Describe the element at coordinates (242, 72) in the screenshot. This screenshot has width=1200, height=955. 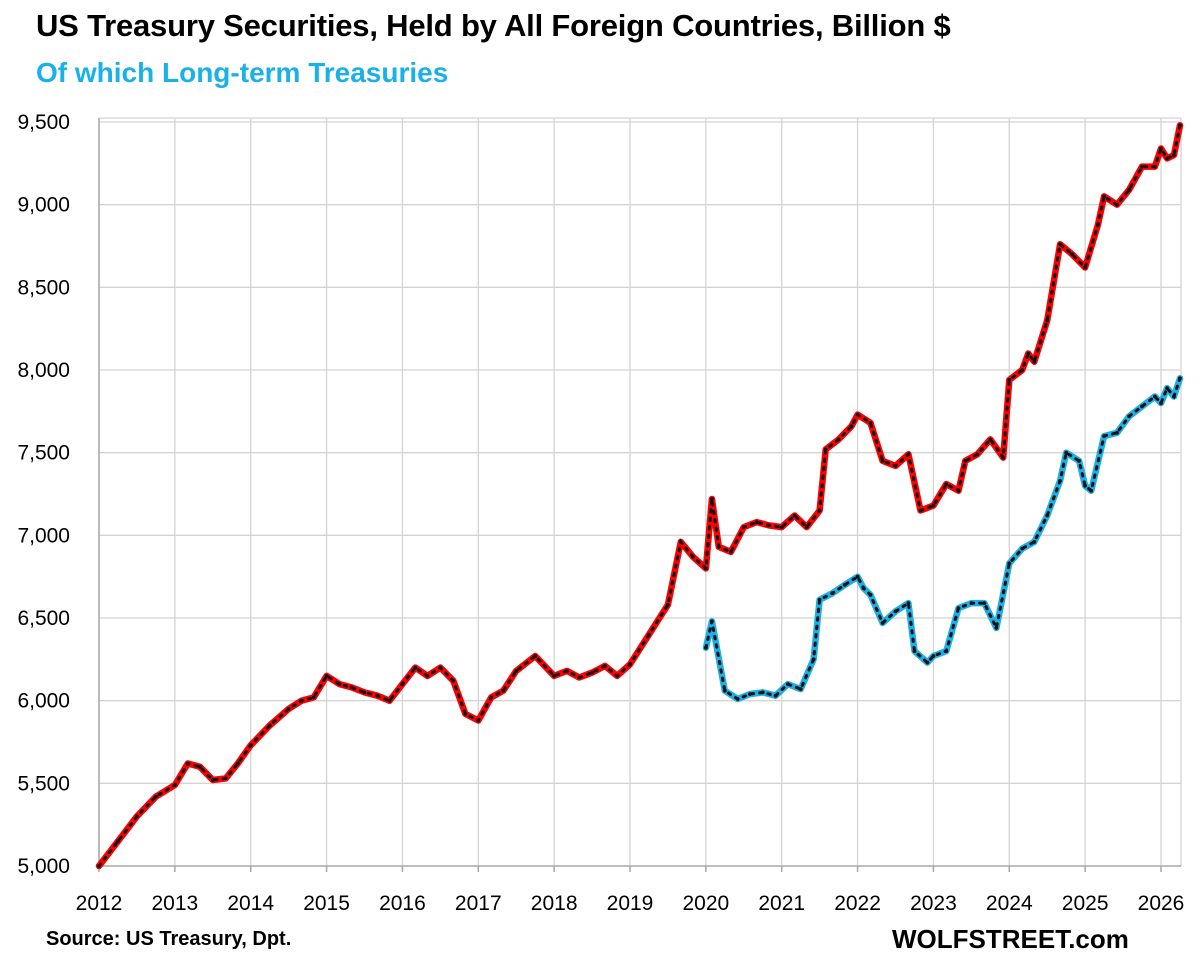
I see `chart-subtitle: Of which Long-term Treasuries` at that location.